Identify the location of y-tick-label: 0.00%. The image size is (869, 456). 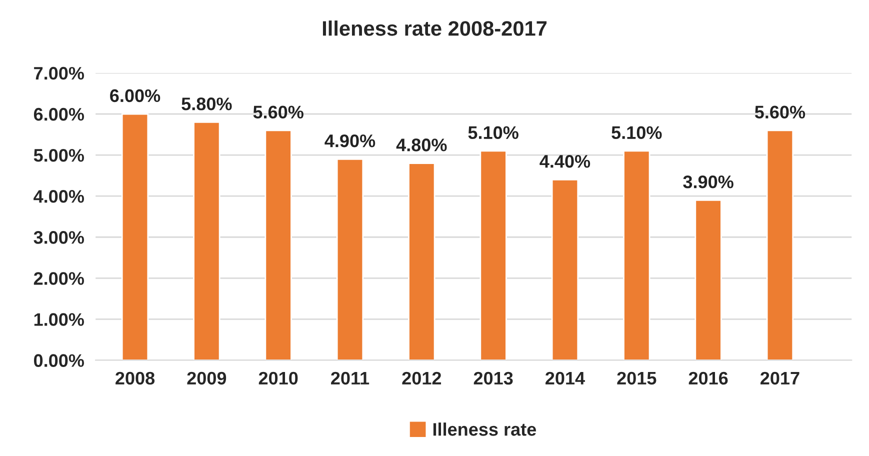
(59, 360).